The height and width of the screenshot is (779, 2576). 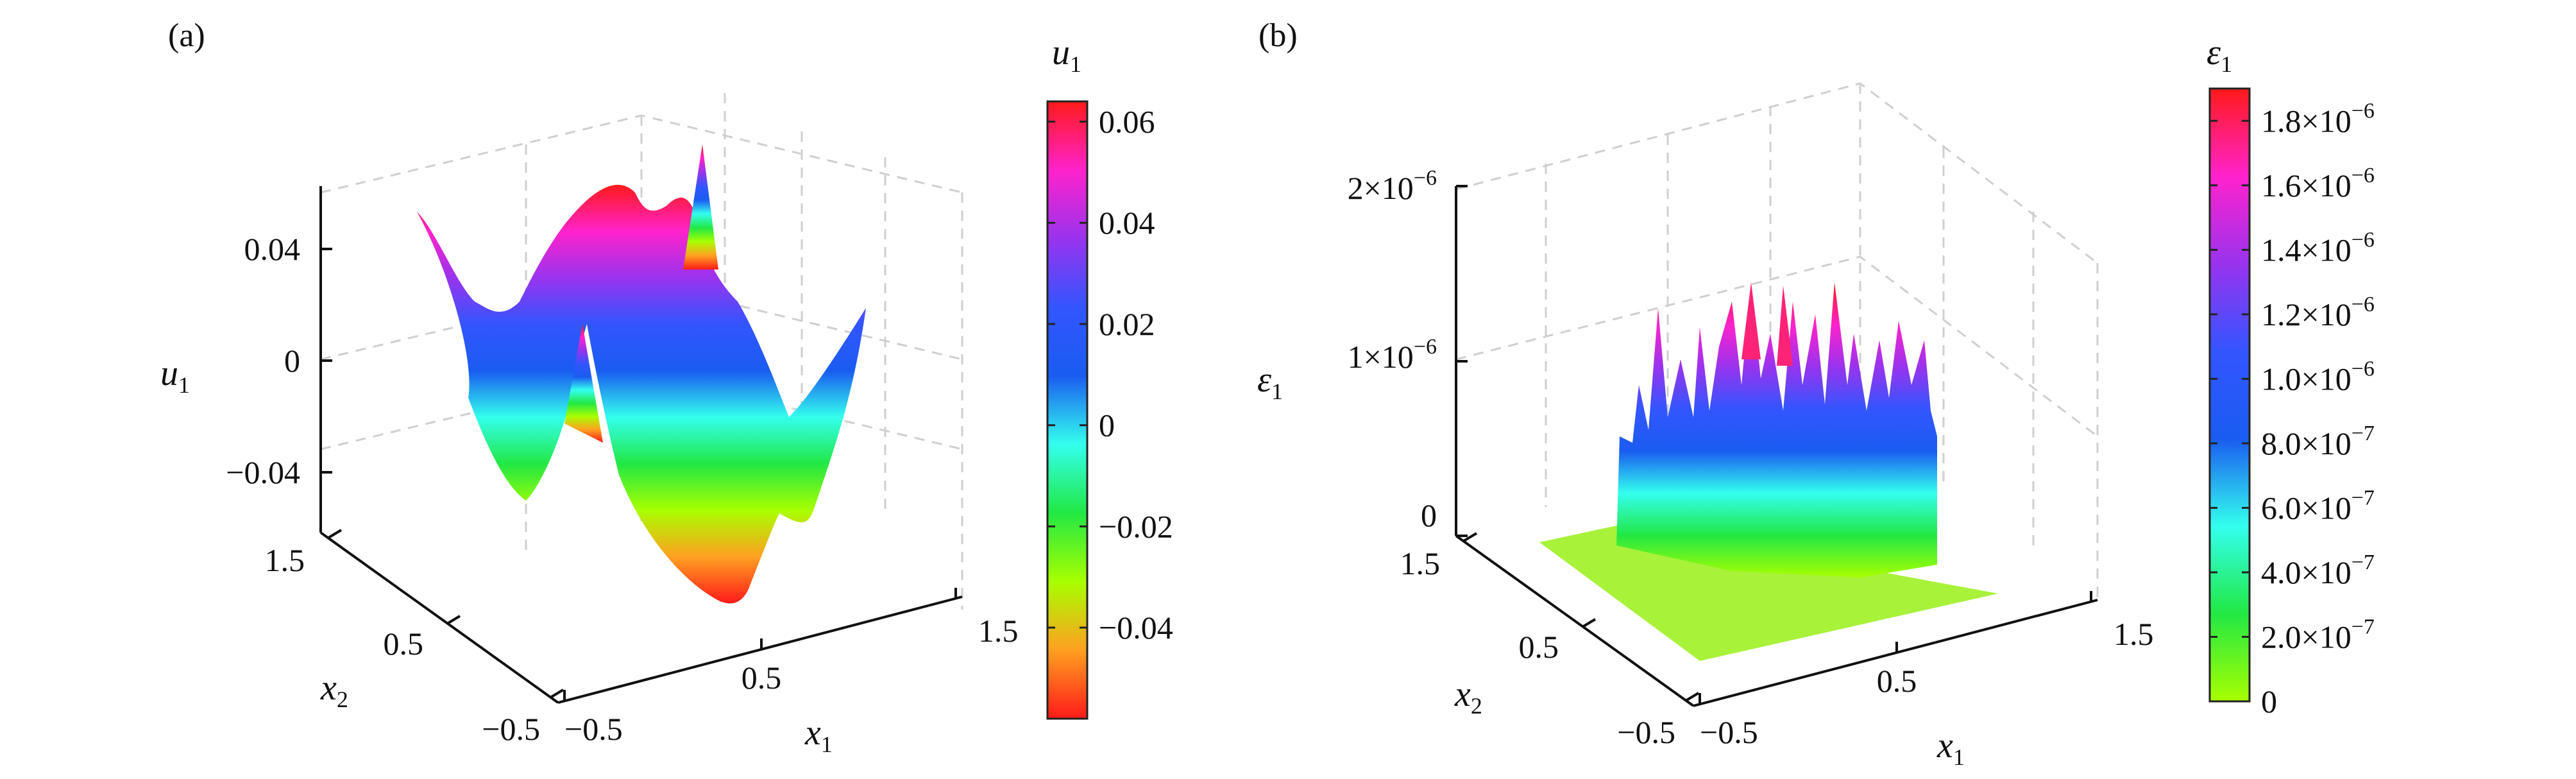 What do you see at coordinates (2229, 395) in the screenshot?
I see `colorbar-b` at bounding box center [2229, 395].